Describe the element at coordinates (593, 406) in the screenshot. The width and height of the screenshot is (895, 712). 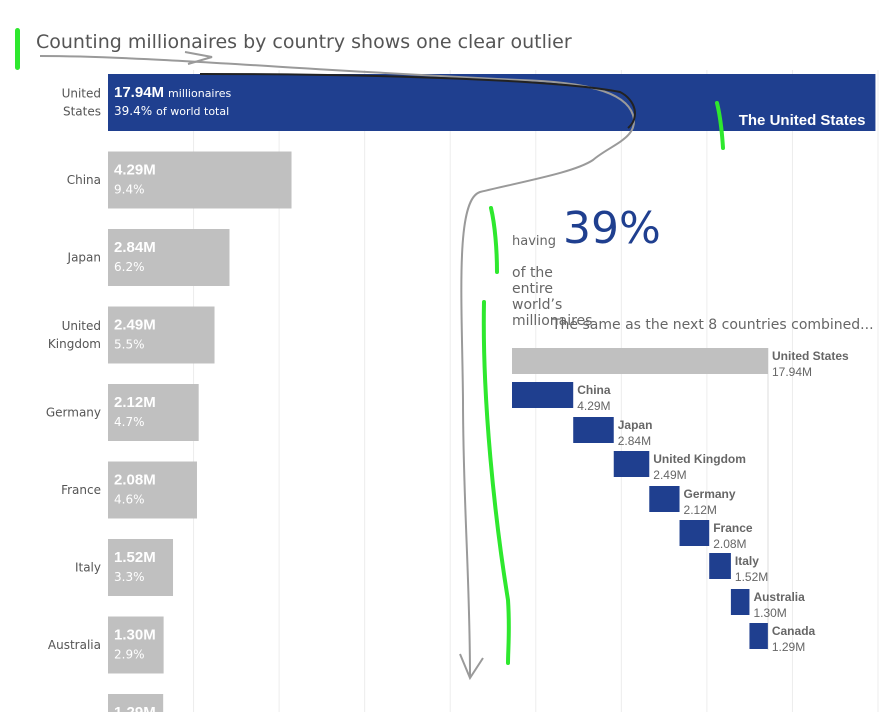
I see `waterfall-value: 4.29M` at that location.